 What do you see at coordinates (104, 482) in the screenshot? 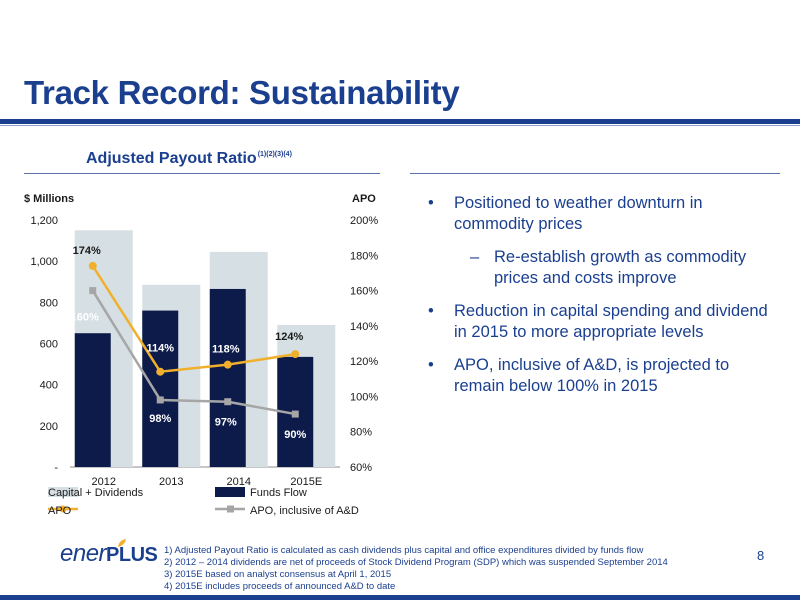
I see `x-tick-label: 2012` at bounding box center [104, 482].